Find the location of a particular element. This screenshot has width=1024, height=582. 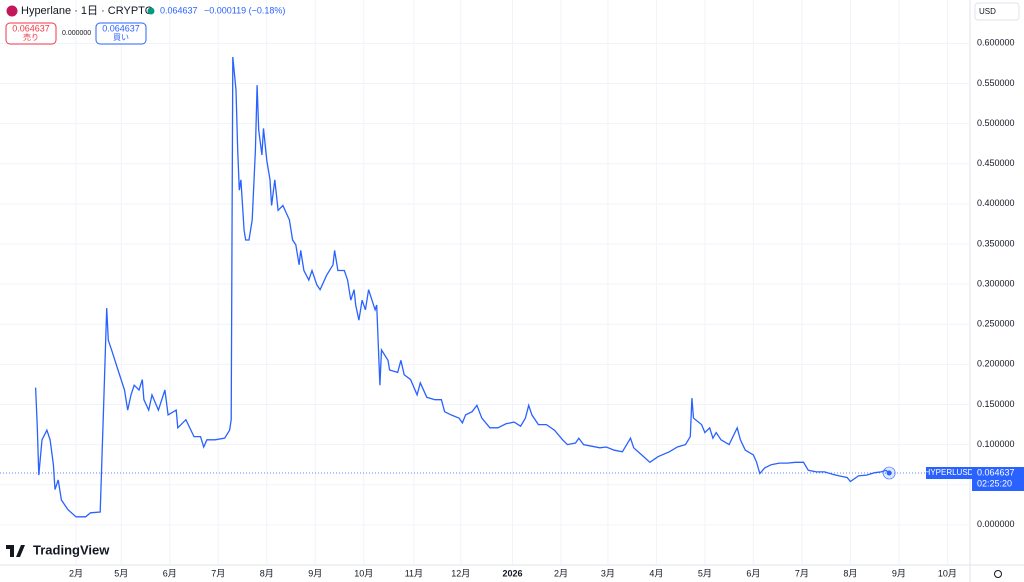

sell-label: 売り is located at coordinates (31, 37).